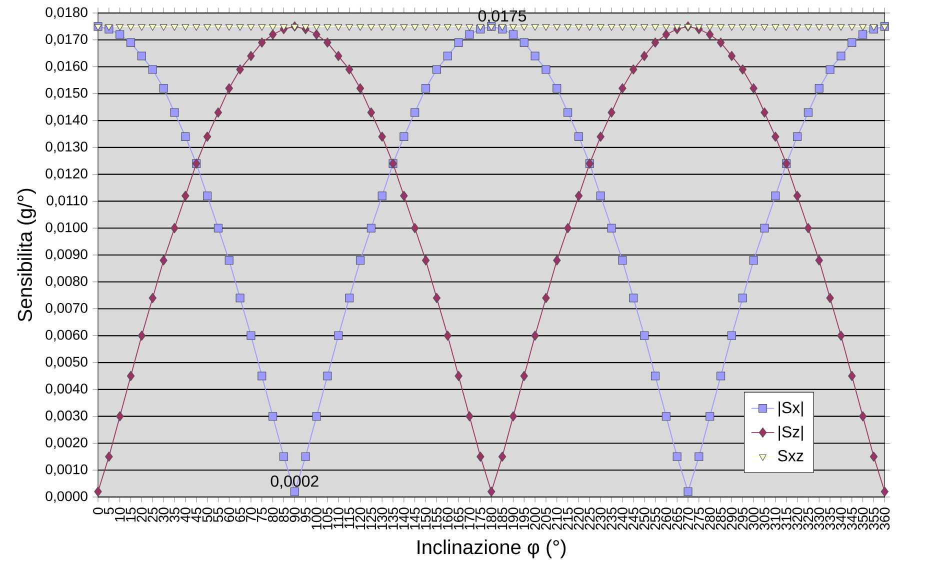 The width and height of the screenshot is (927, 586). What do you see at coordinates (709, 519) in the screenshot?
I see `x-tick-label: 280` at bounding box center [709, 519].